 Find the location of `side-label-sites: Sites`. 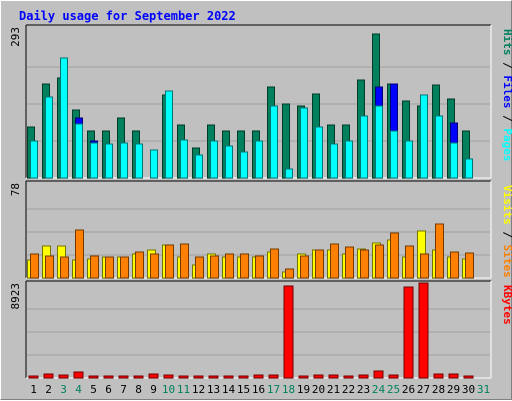

side-label-sites: Sites is located at coordinates (506, 261).